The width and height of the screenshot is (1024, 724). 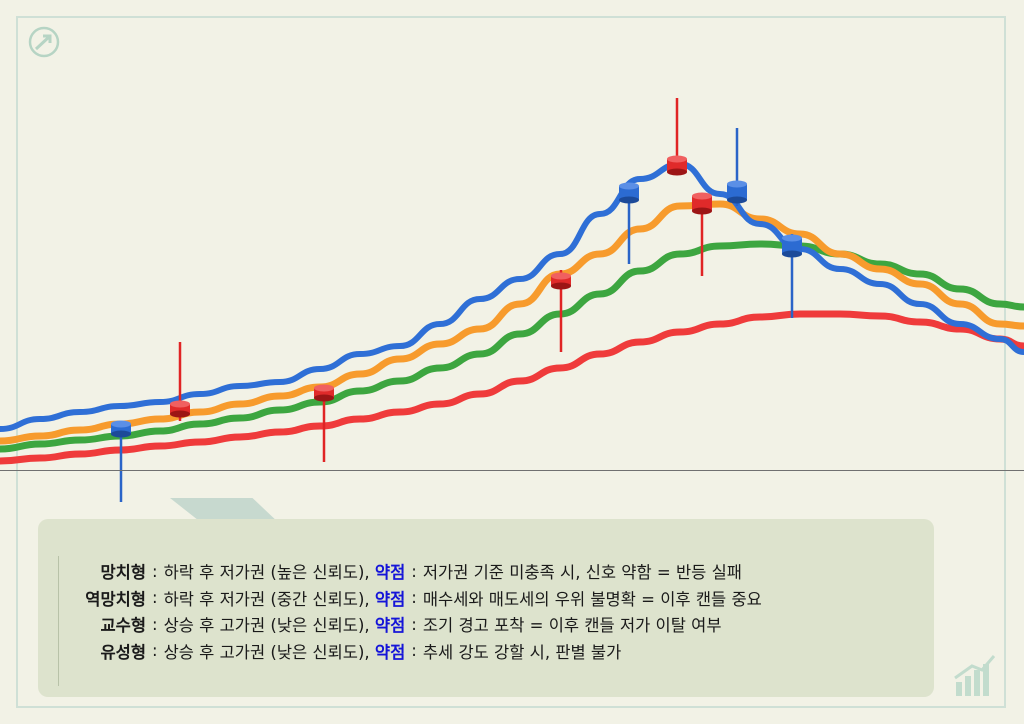 I want to click on weakness-desc: 조기 경고 포착 = 이후 캔들 저가 이탈 여부, so click(x=572, y=626).